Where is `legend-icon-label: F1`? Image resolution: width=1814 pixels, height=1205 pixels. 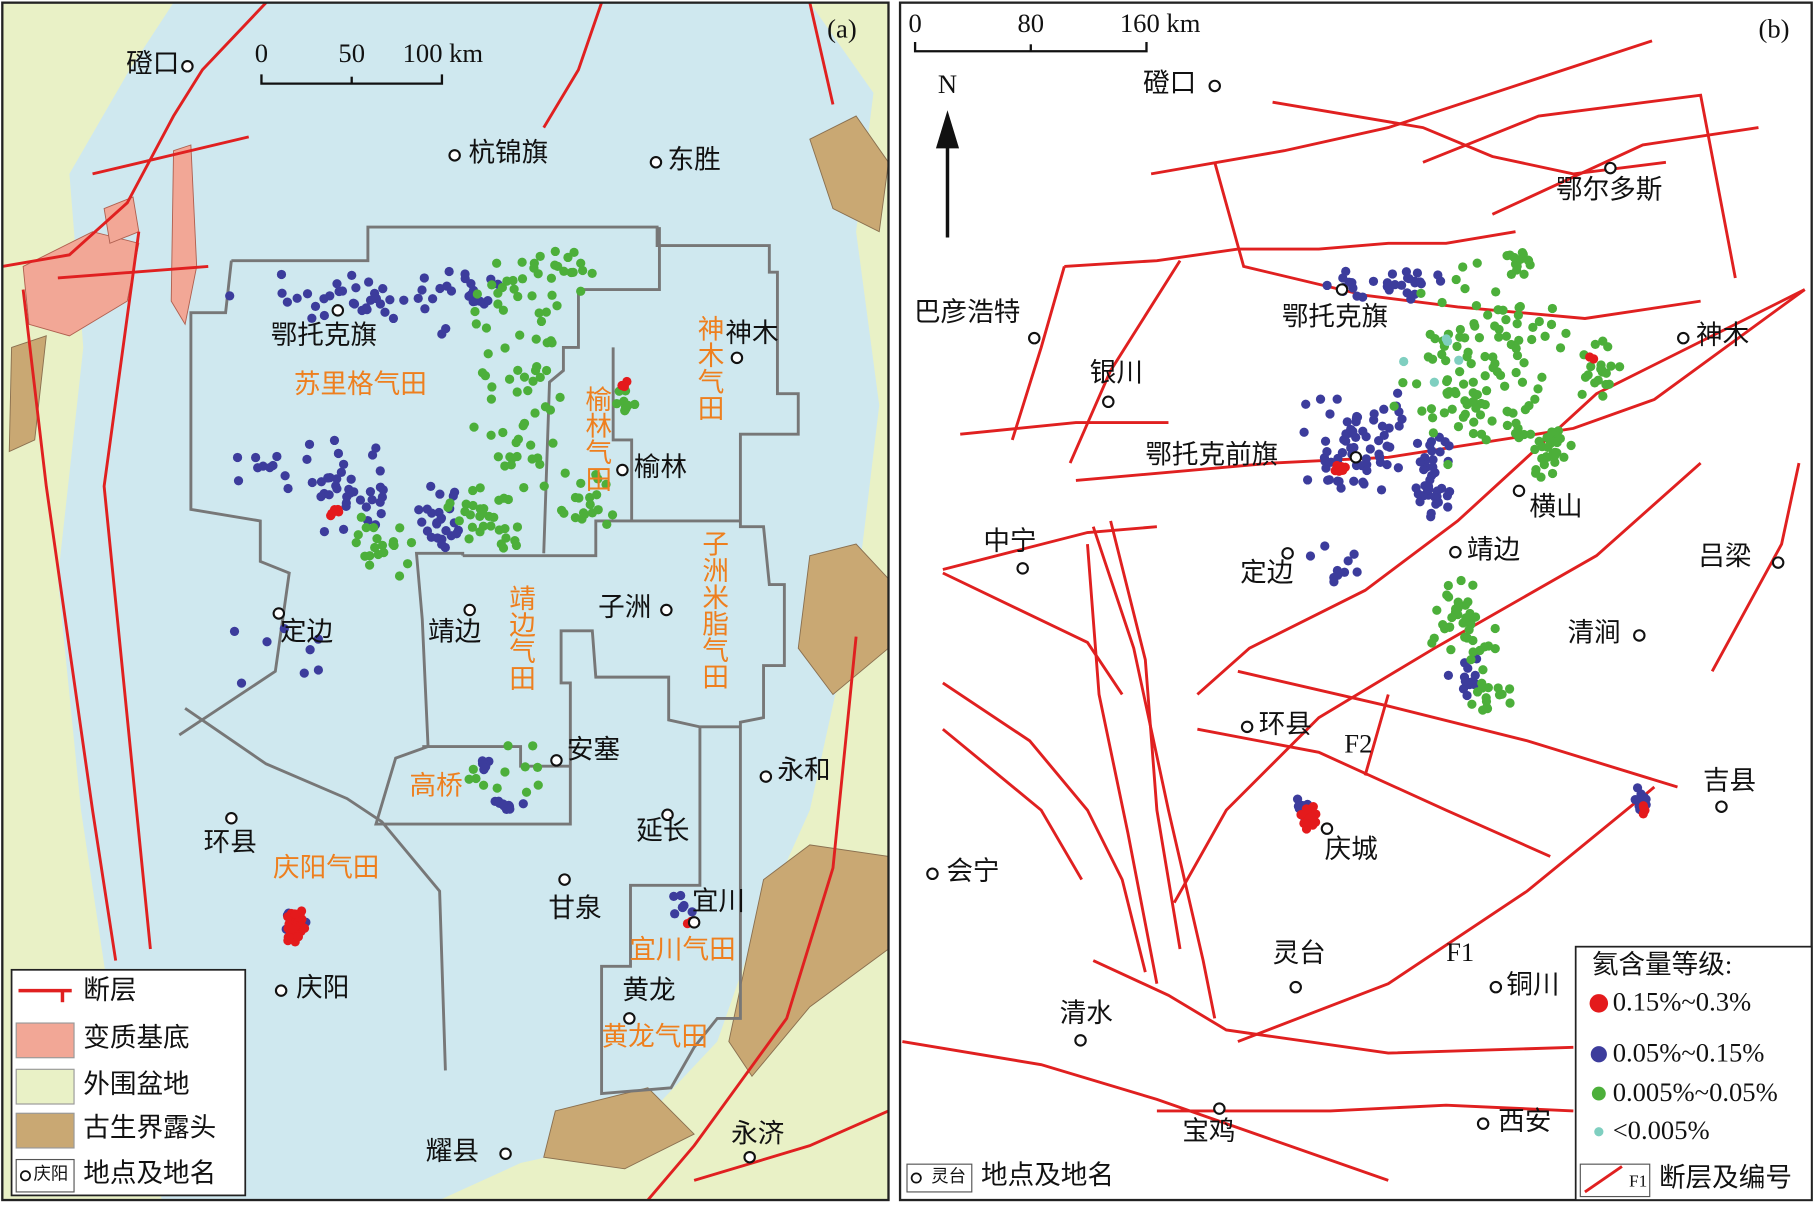 legend-icon-label: F1 is located at coordinates (1638, 1181).